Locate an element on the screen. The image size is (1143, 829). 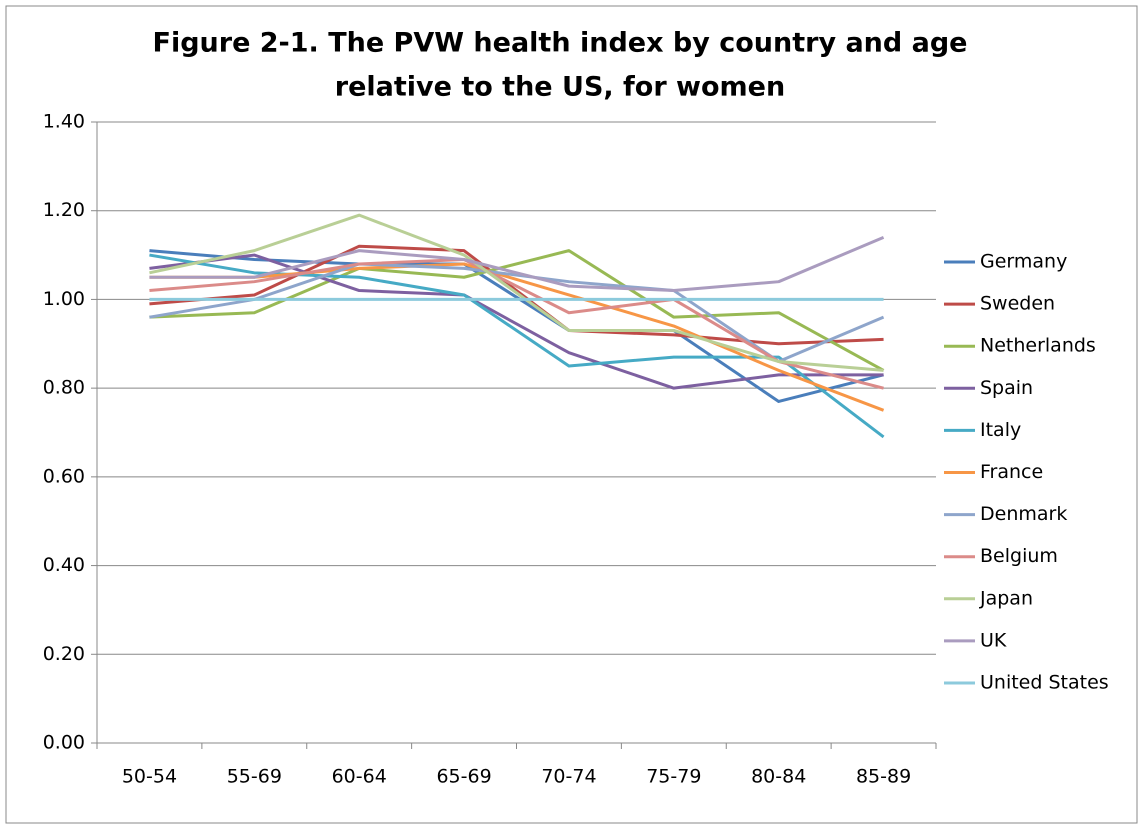
y-tick-label: 0.80 is located at coordinates (64, 388).